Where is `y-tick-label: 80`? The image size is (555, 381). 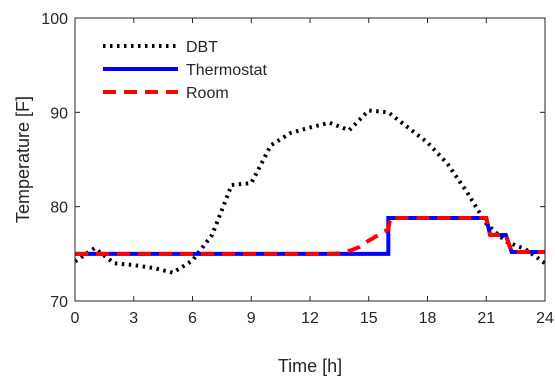
y-tick-label: 80 is located at coordinates (59, 208).